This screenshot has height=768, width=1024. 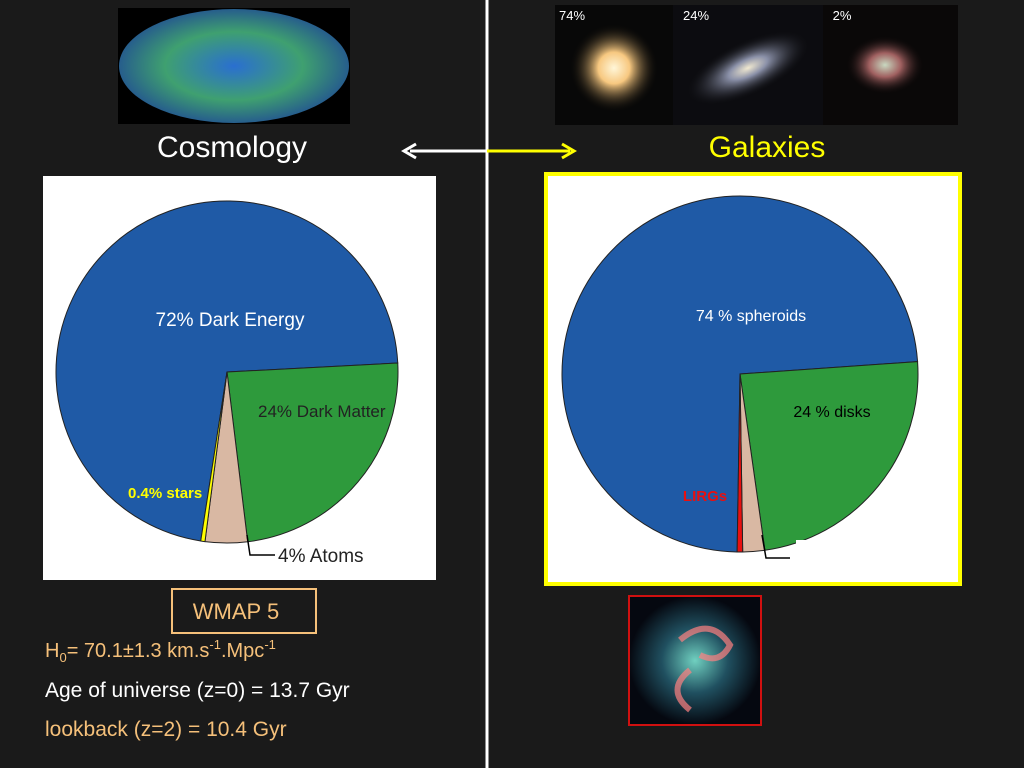 I want to click on slice-label: 0.4% stars, so click(x=165, y=493).